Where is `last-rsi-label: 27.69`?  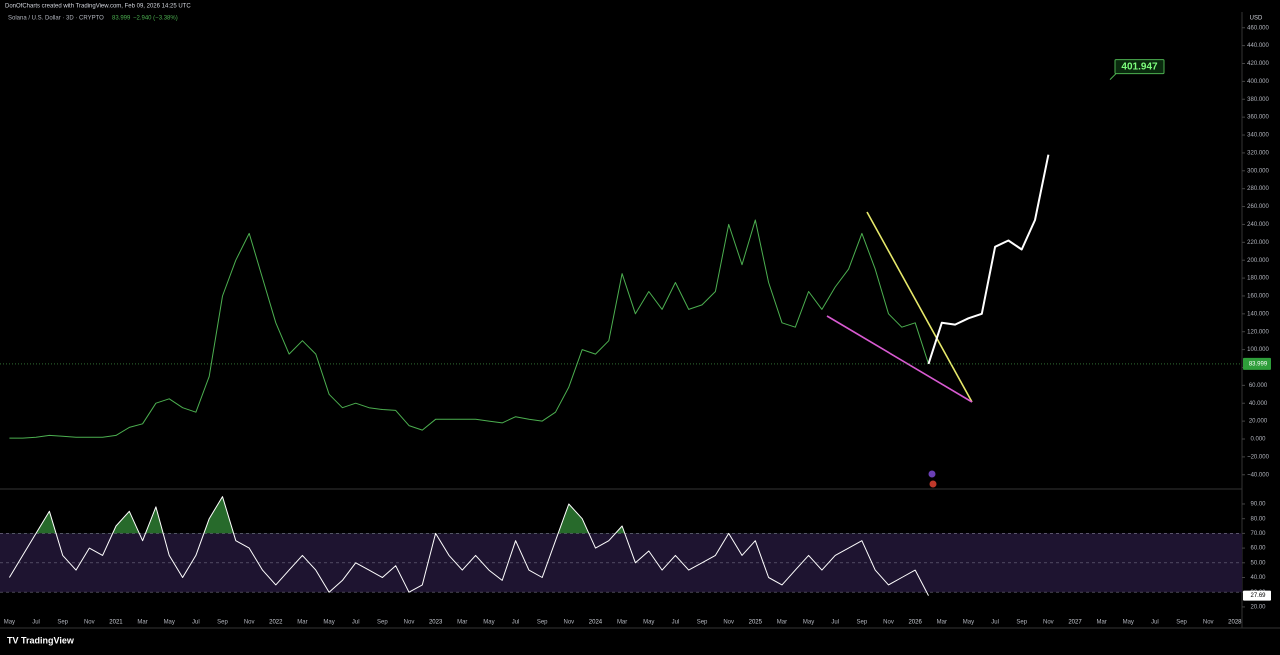
last-rsi-label: 27.69 is located at coordinates (1258, 596).